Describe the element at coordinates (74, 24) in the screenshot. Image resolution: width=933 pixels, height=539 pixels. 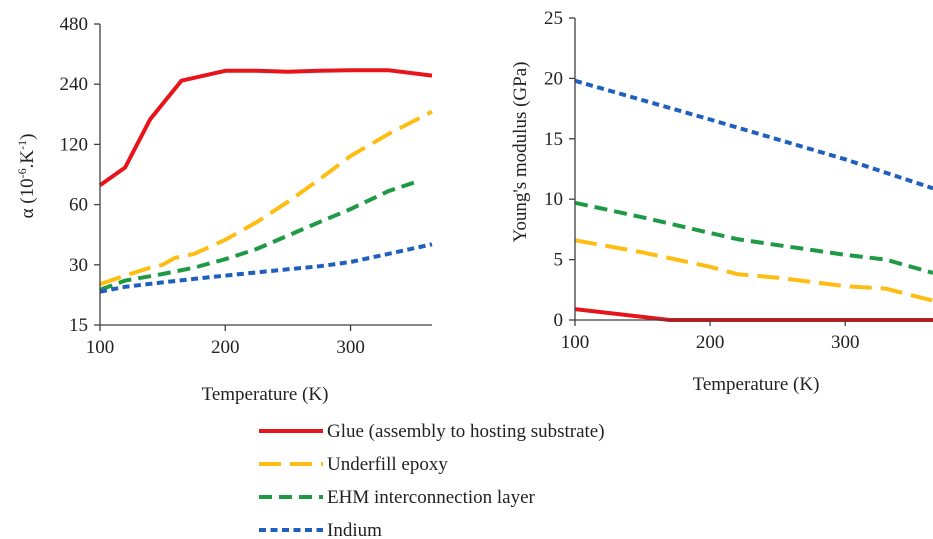
I see `cte-y-tick-label: 480` at that location.